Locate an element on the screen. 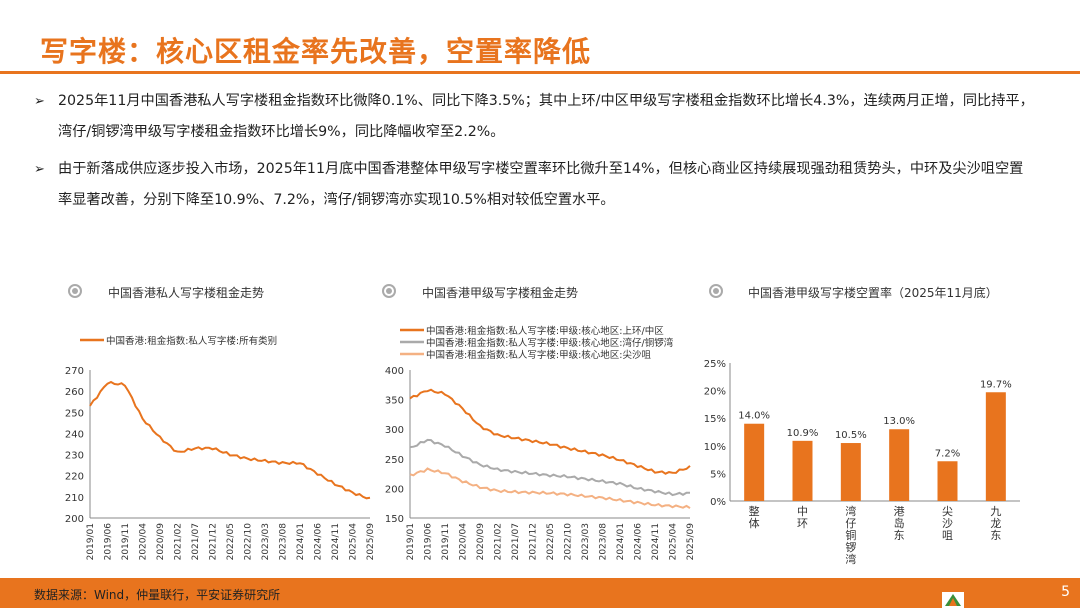 This screenshot has height=608, width=1080. y-tick-label: 5% is located at coordinates (718, 474).